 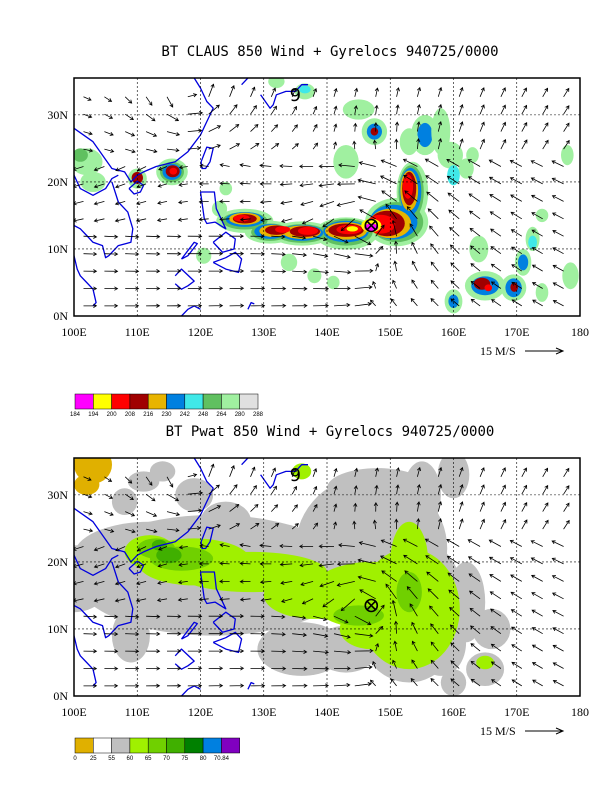 What do you see at coordinates (258, 415) in the screenshot?
I see `colorbar-label: 288` at bounding box center [258, 415].